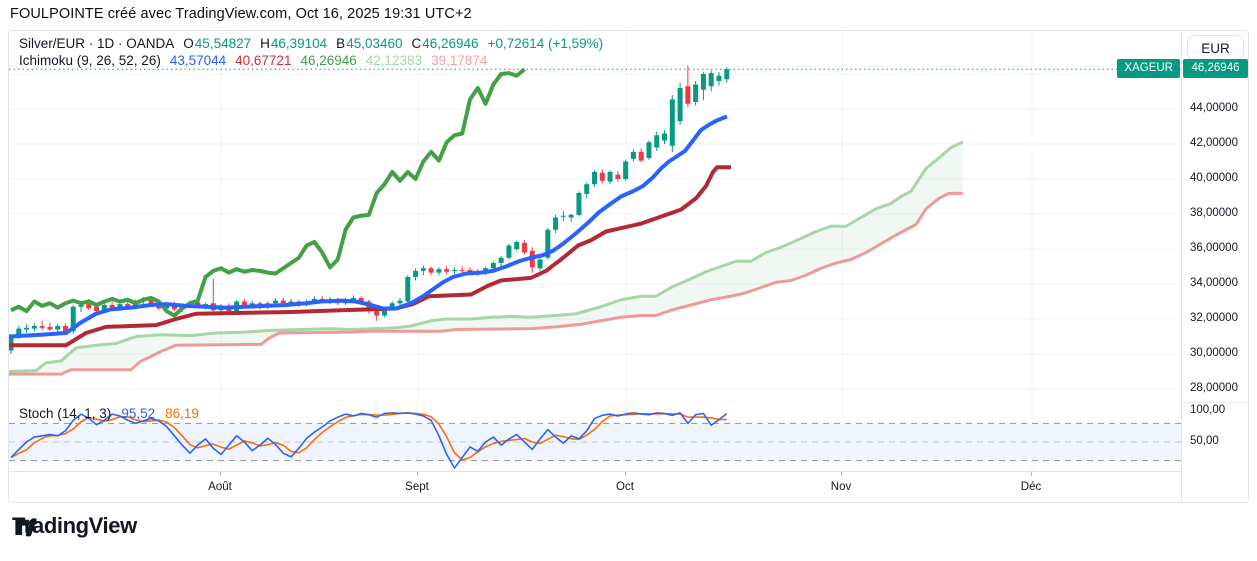  Describe the element at coordinates (1214, 248) in the screenshot. I see `price-tick-label: 36,00000` at that location.